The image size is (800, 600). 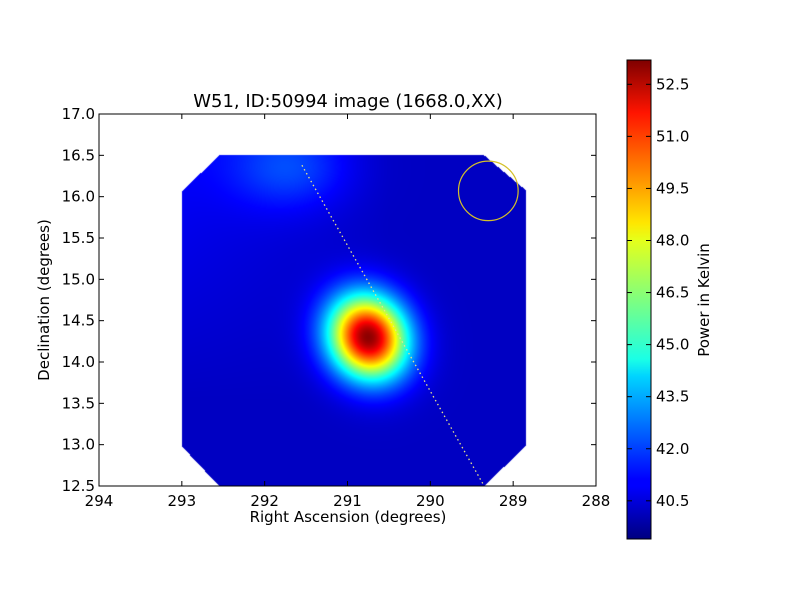 What do you see at coordinates (78, 321) in the screenshot?
I see `y-tick-label: 14.5` at bounding box center [78, 321].